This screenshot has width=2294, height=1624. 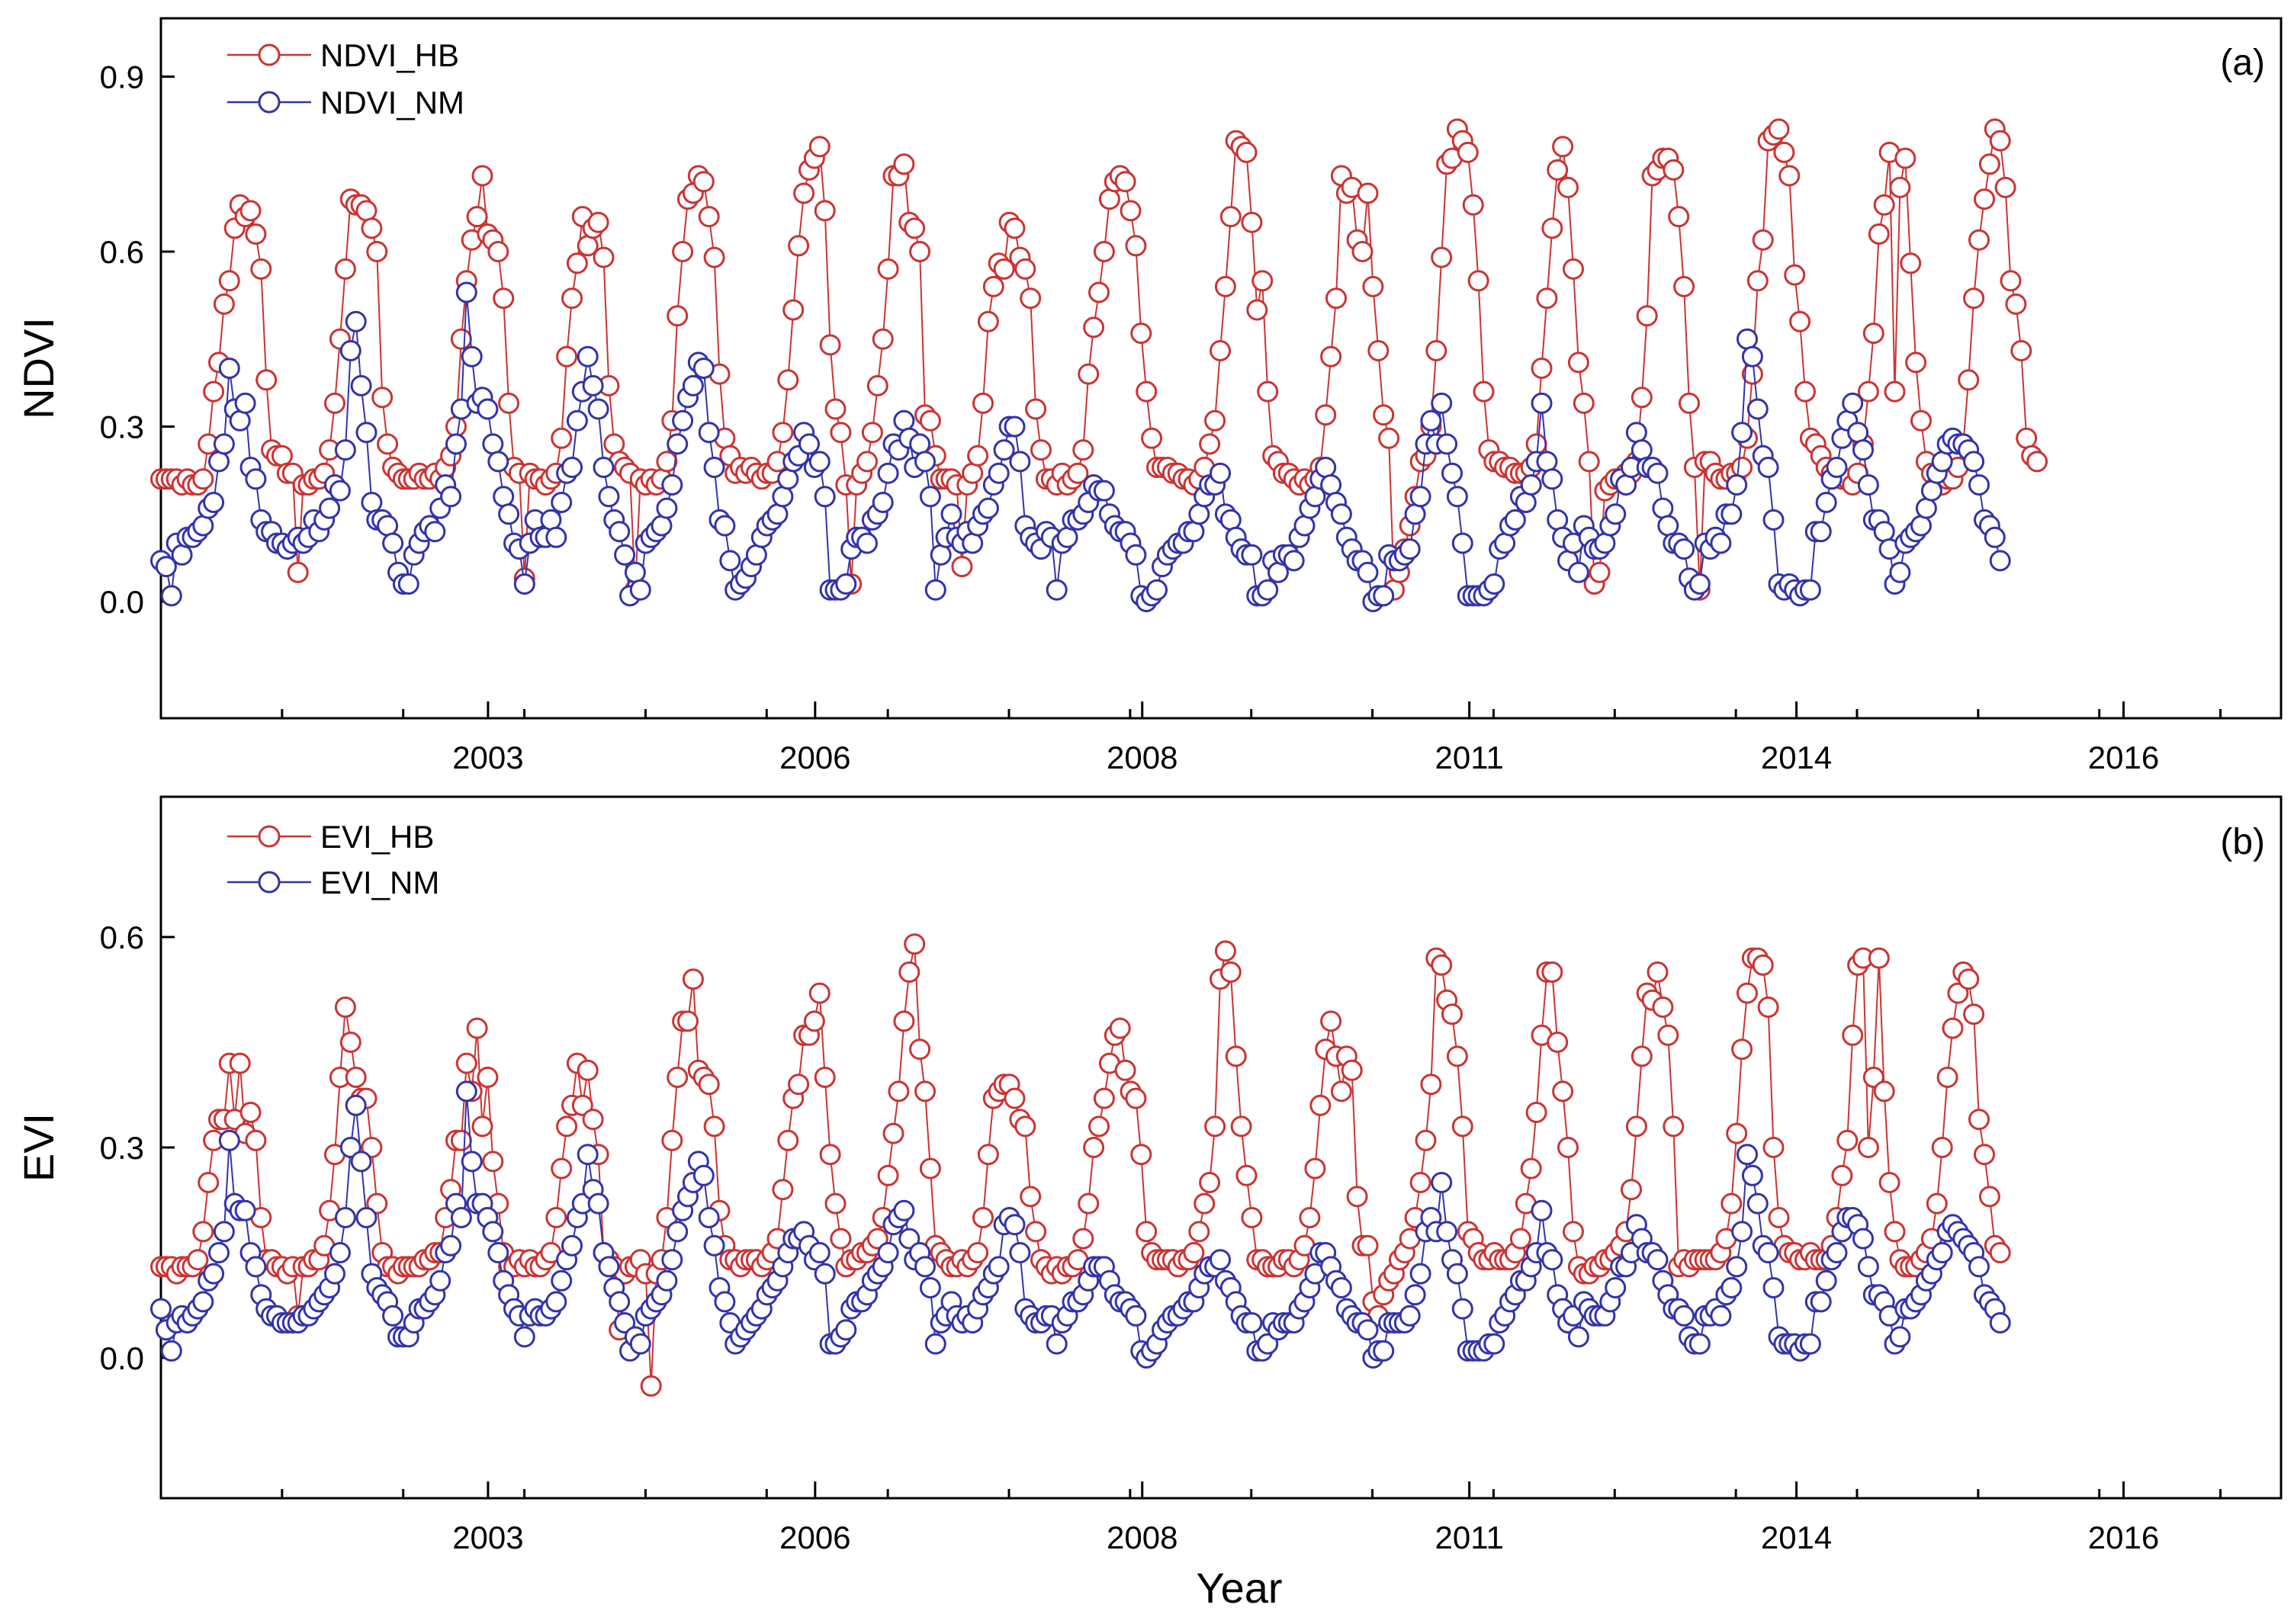 What do you see at coordinates (2123, 1537) in the screenshot?
I see `x-tick-label: 2016` at bounding box center [2123, 1537].